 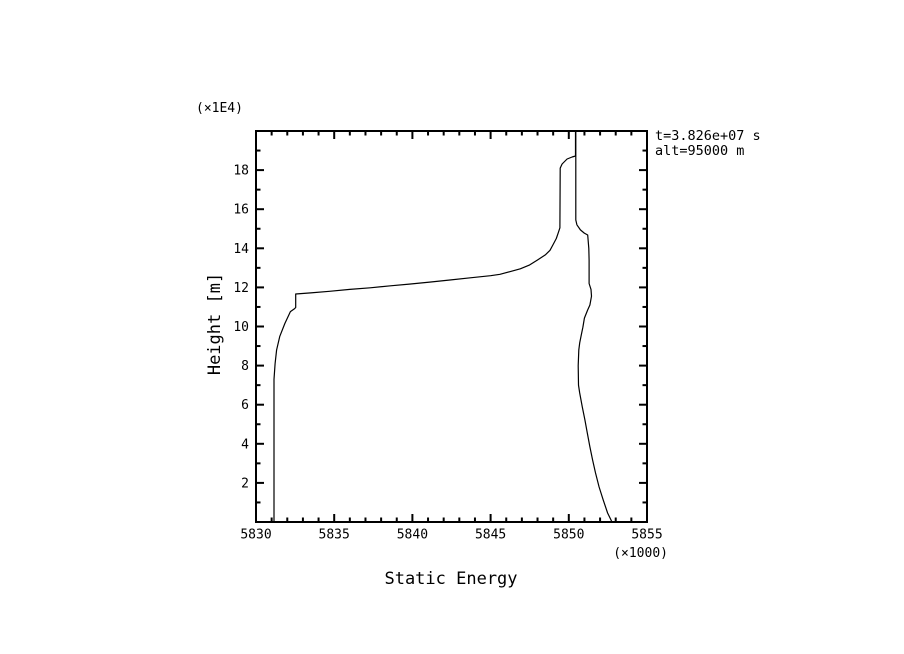 I want to click on y-tick-label: 18, so click(x=241, y=171).